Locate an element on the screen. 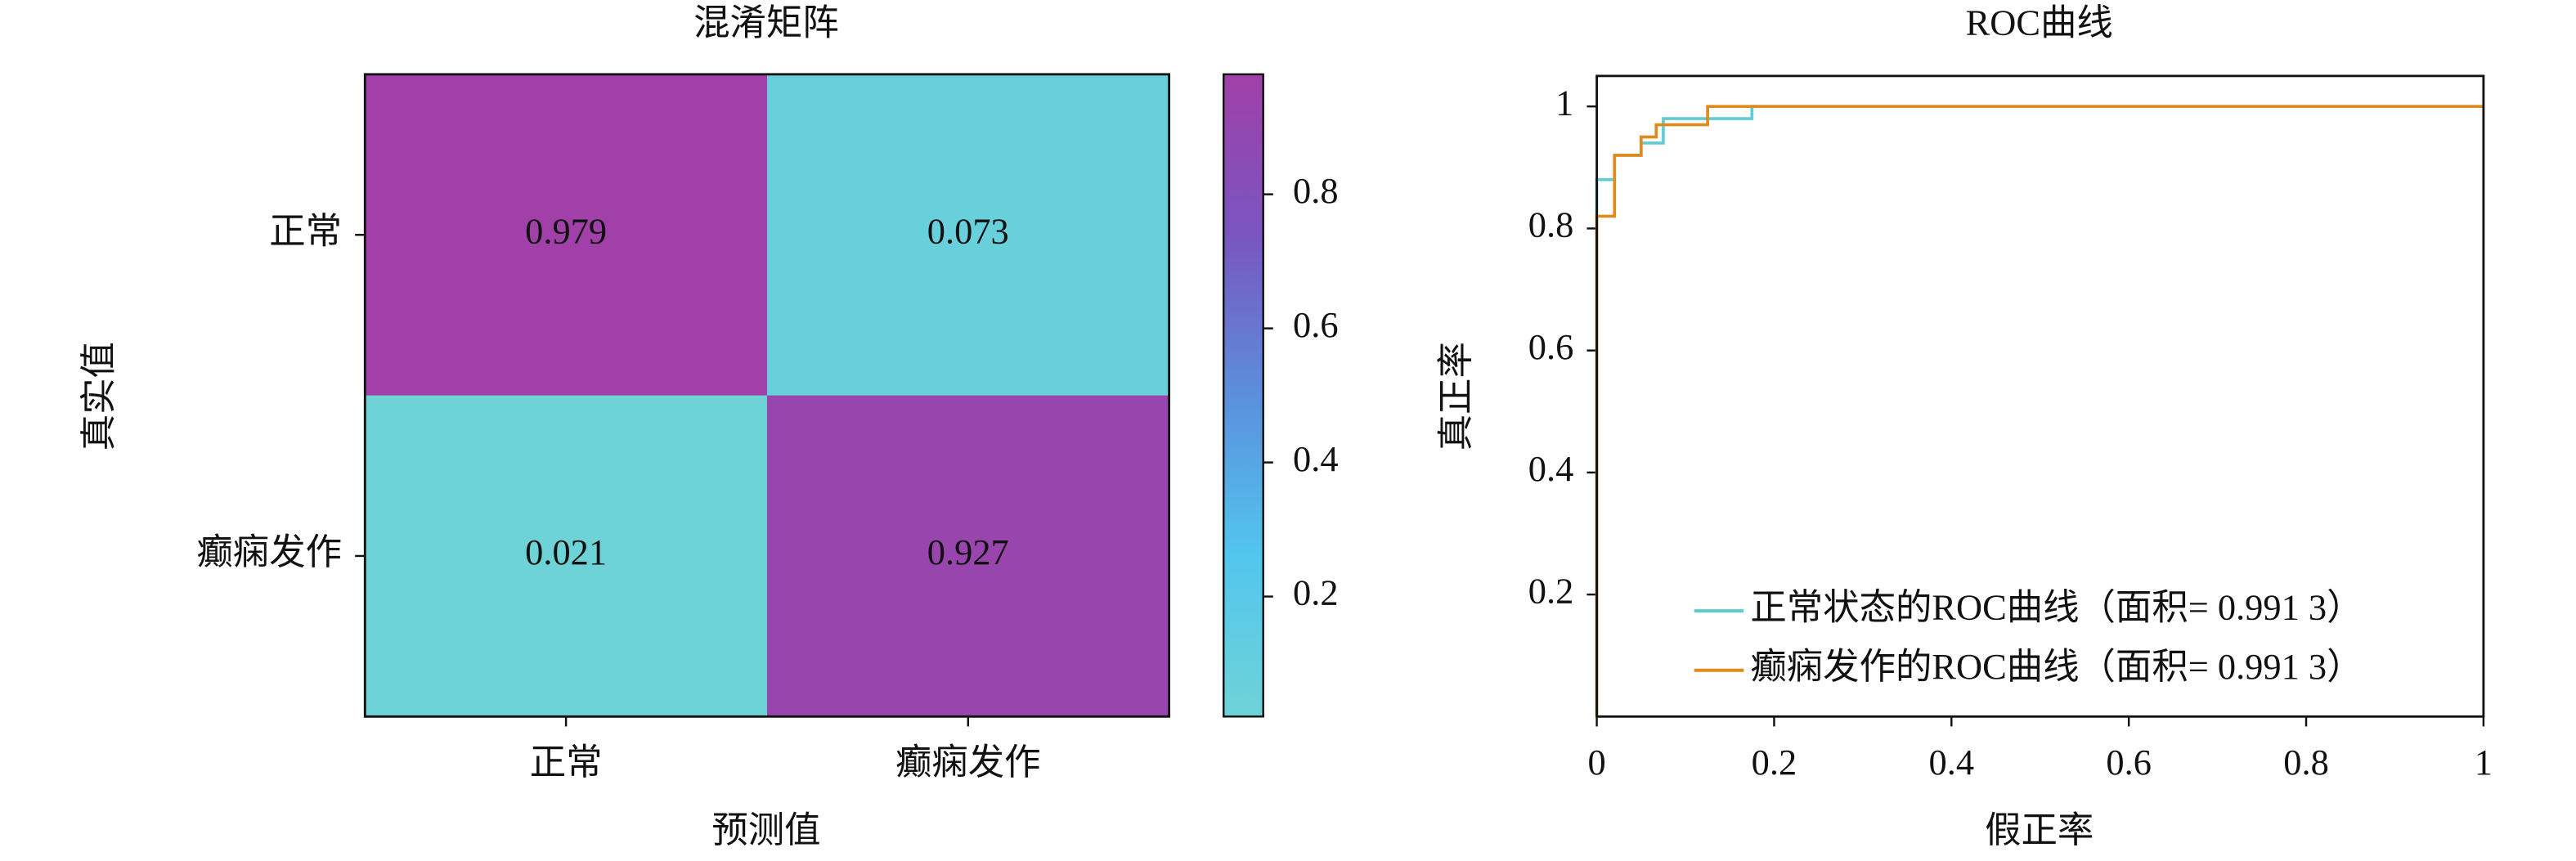 Image resolution: width=2576 pixels, height=861 pixels. cell-label: 0.927 is located at coordinates (968, 551).